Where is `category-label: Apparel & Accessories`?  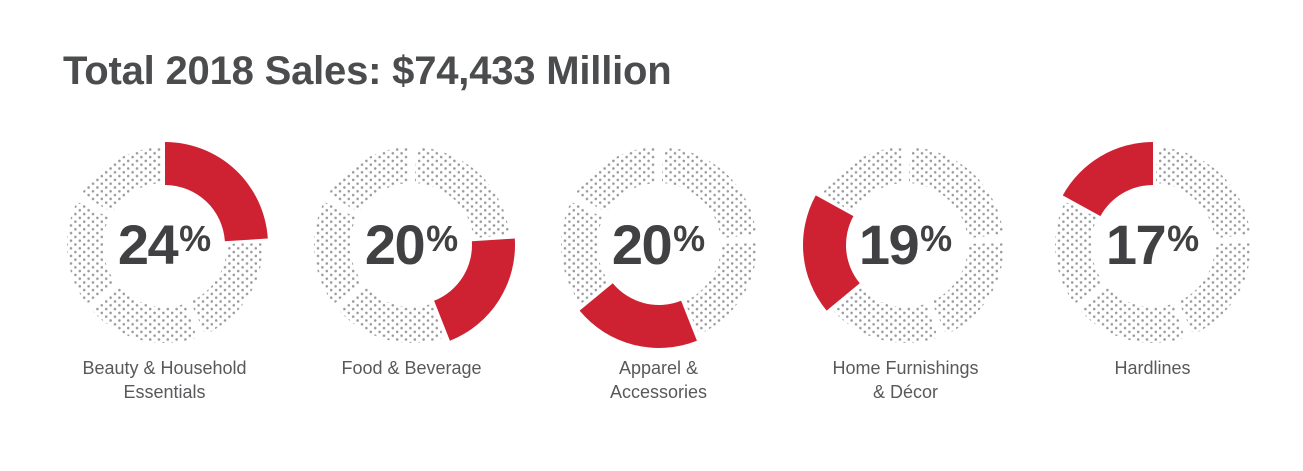 category-label: Apparel & Accessories is located at coordinates (658, 380).